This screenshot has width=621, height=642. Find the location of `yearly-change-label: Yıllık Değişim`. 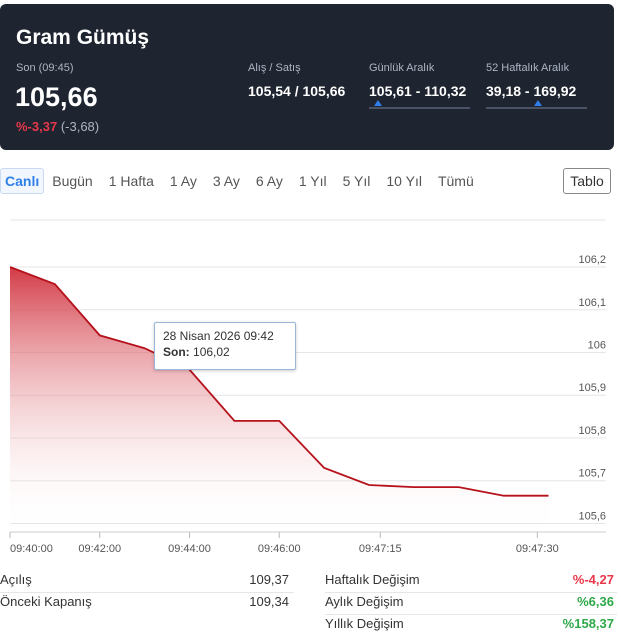

yearly-change-label: Yıllık Değişim is located at coordinates (364, 623).